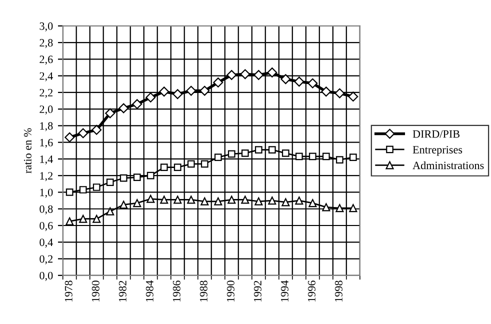 Image resolution: width=491 pixels, height=324 pixels. Describe the element at coordinates (176, 291) in the screenshot. I see `x-tick-label: 1986` at that location.